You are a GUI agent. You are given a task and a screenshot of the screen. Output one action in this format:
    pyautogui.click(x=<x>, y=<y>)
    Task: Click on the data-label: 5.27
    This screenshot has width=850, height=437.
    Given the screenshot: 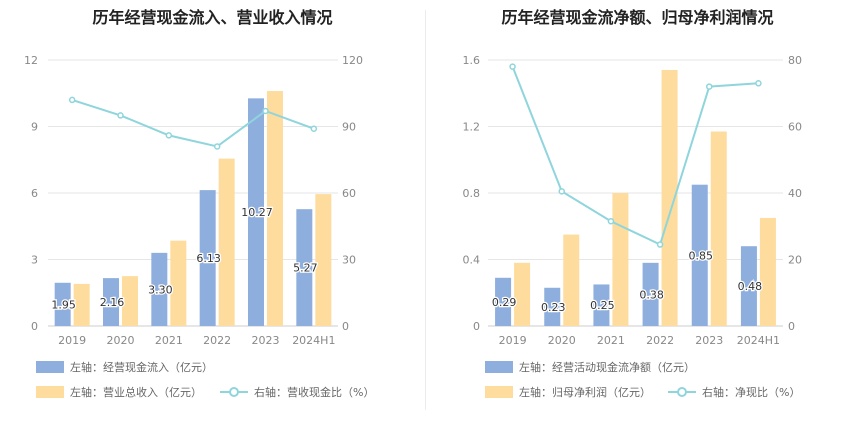 What is the action you would take?
    pyautogui.click(x=305, y=268)
    